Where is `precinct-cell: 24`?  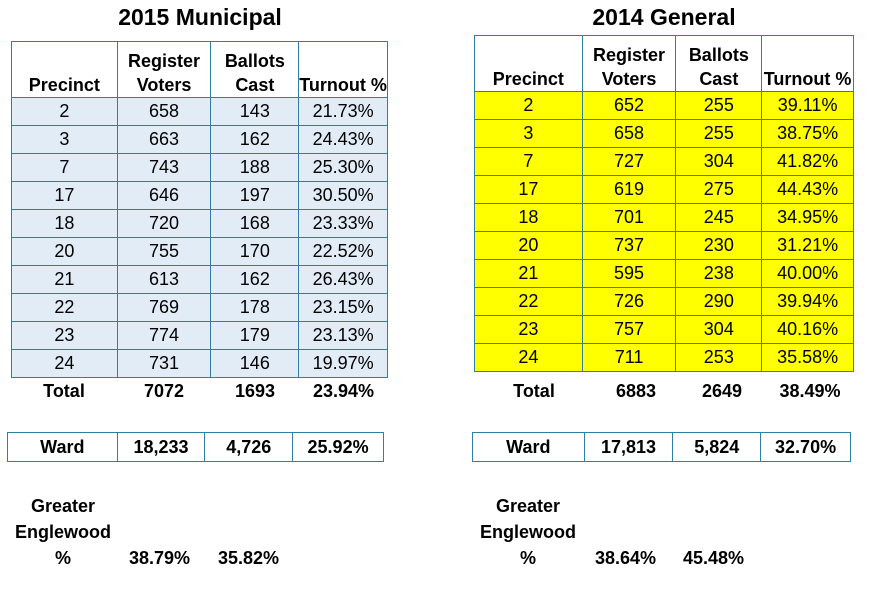 precinct-cell: 24 is located at coordinates (64, 363).